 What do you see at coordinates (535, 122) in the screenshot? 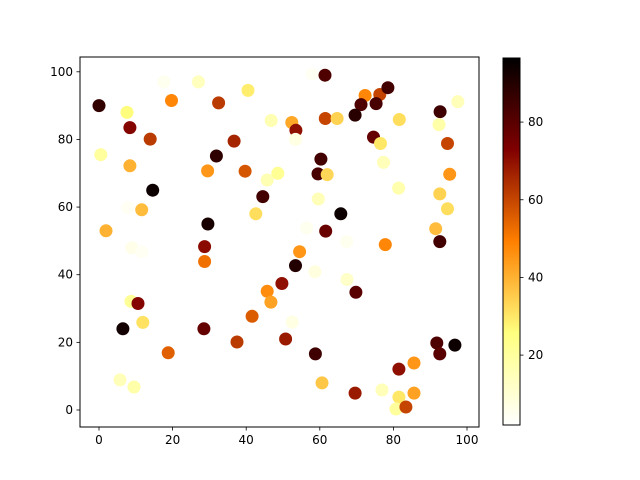
I see `colorbar-tick-label: 80` at bounding box center [535, 122].